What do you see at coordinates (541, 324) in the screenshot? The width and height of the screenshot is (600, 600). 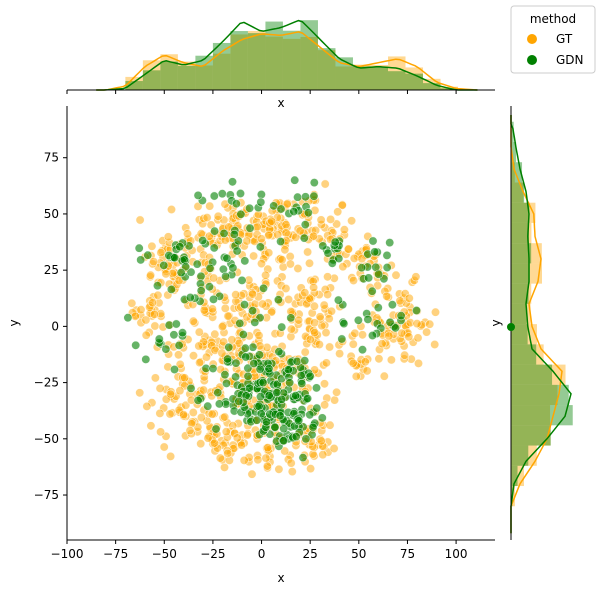 I see `right-kde-curves` at bounding box center [541, 324].